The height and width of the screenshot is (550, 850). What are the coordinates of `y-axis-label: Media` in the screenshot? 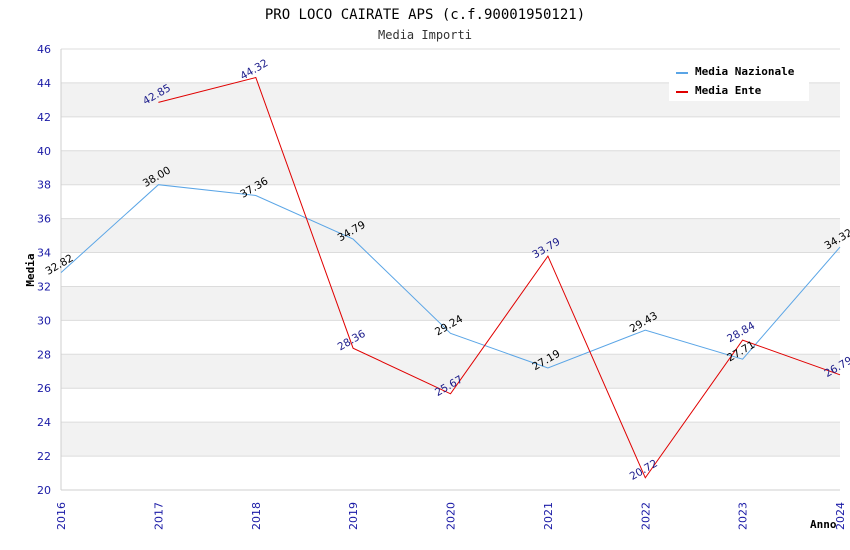 It's located at (30, 269).